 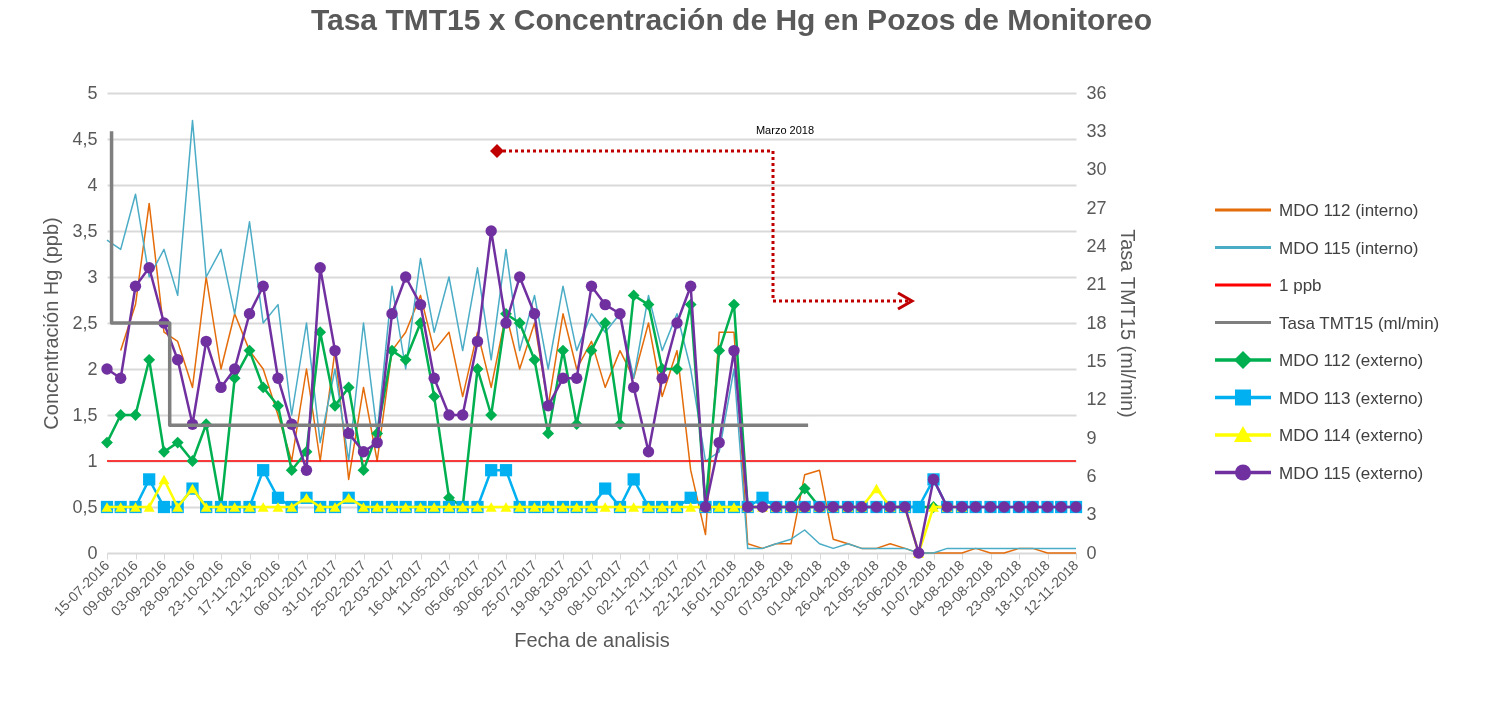 What do you see at coordinates (92, 460) in the screenshot?
I see `y-tick-label: 1` at bounding box center [92, 460].